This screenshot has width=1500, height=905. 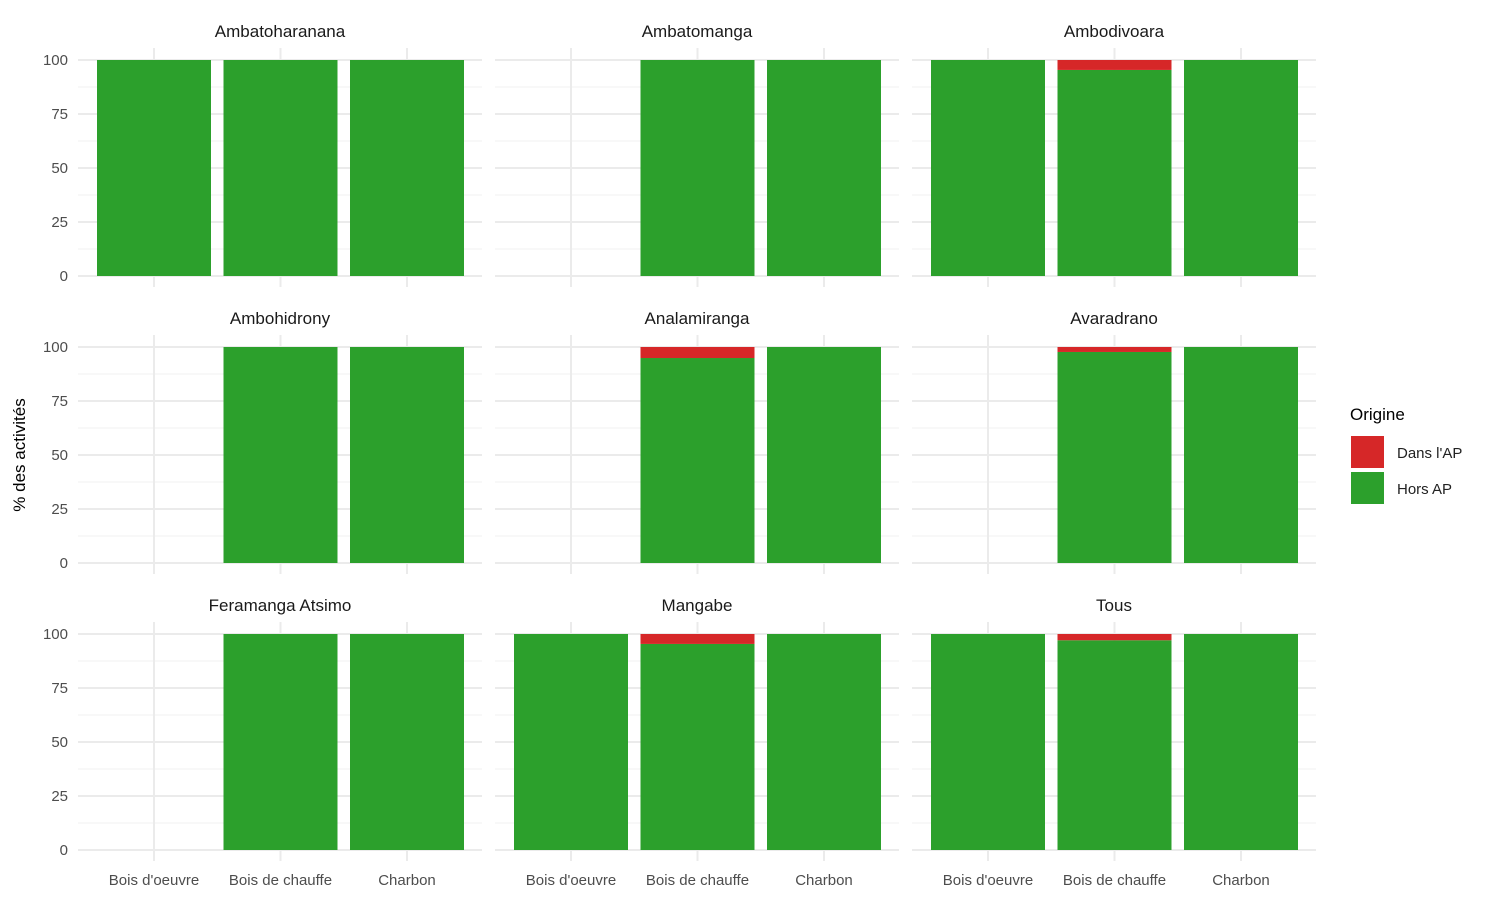 What do you see at coordinates (19, 454) in the screenshot?
I see `y-axis-title: % des activités` at bounding box center [19, 454].